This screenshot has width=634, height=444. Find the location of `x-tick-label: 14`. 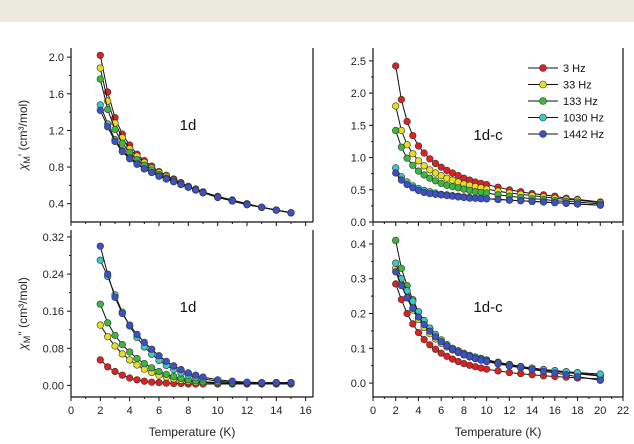

x-tick-label: 14 is located at coordinates (532, 411).